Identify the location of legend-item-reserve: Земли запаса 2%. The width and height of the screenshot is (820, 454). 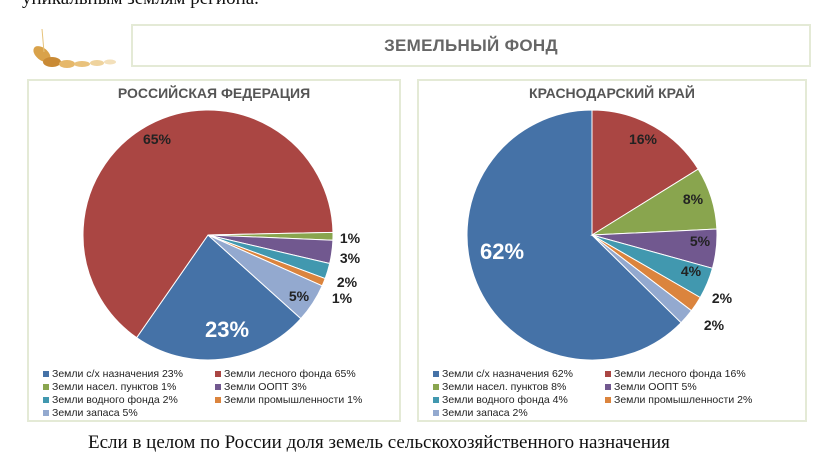
(519, 413).